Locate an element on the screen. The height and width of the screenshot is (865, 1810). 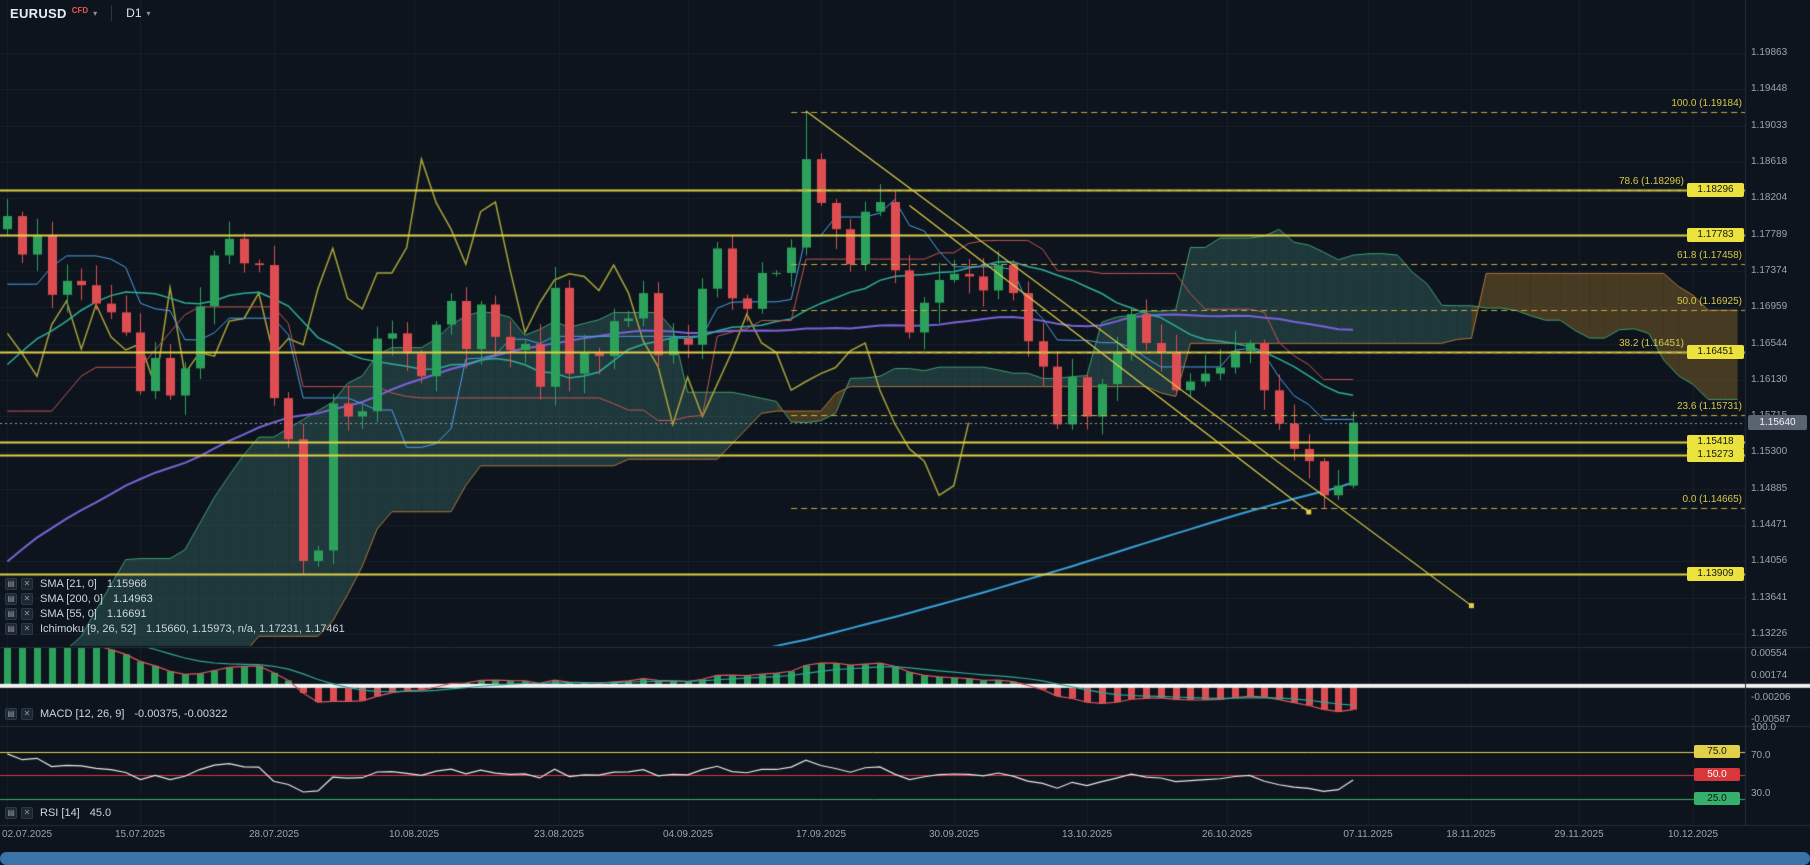
rsi-level-badge: 75.0 is located at coordinates (1717, 751).